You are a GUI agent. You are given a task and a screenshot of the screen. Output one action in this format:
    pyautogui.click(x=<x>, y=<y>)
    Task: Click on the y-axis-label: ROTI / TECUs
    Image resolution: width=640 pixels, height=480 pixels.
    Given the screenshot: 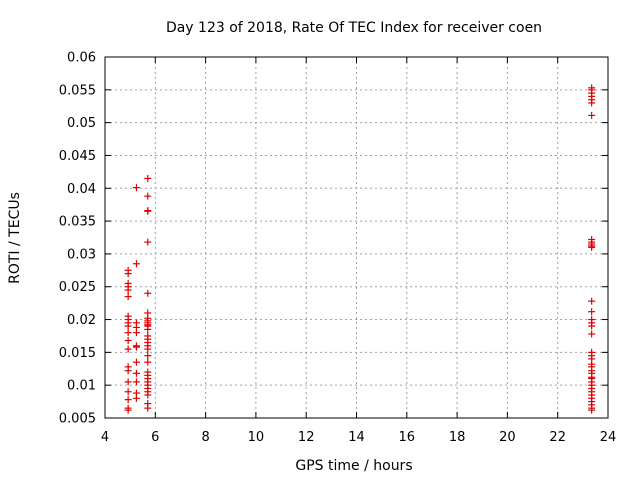 What is the action you would take?
    pyautogui.click(x=15, y=238)
    